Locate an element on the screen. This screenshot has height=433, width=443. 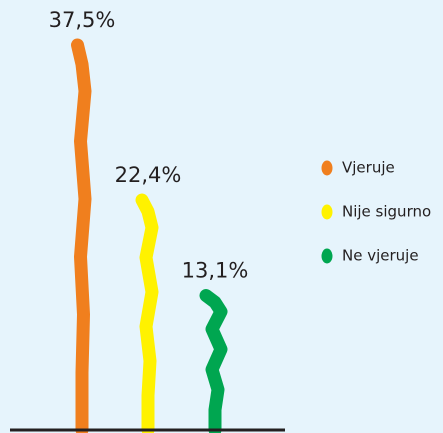
legend-label: Vjeruje is located at coordinates (368, 168).